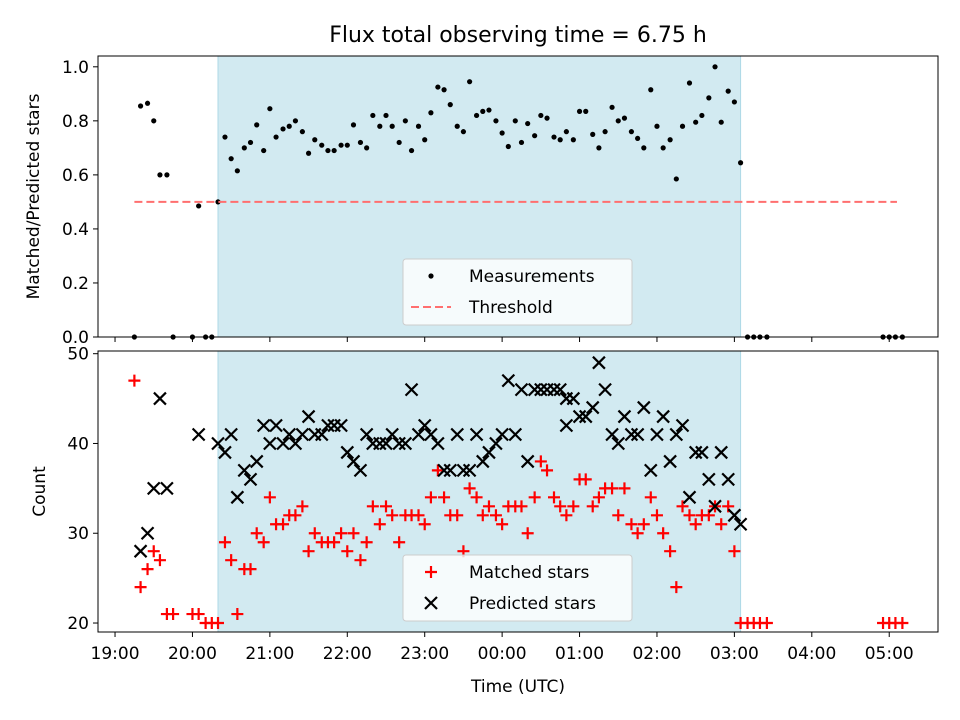 Image resolution: width=960 pixels, height=720 pixels. What do you see at coordinates (889, 654) in the screenshot?
I see `x-tick-label: 05:00` at bounding box center [889, 654].